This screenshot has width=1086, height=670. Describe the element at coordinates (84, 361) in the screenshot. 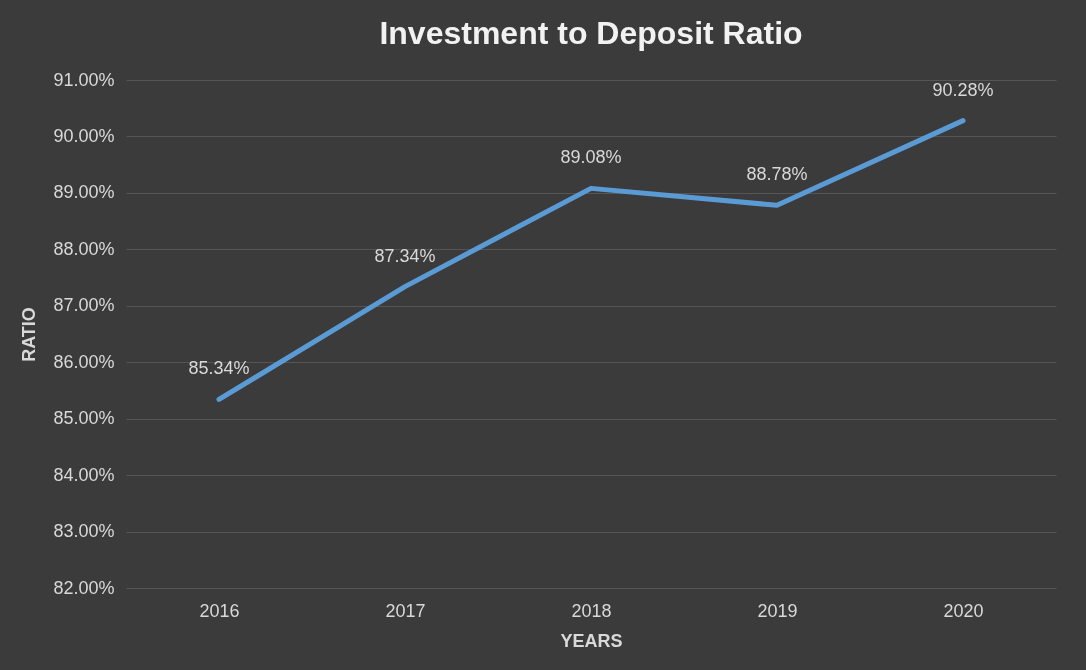

I see `y-tick-label: 86.00%` at that location.